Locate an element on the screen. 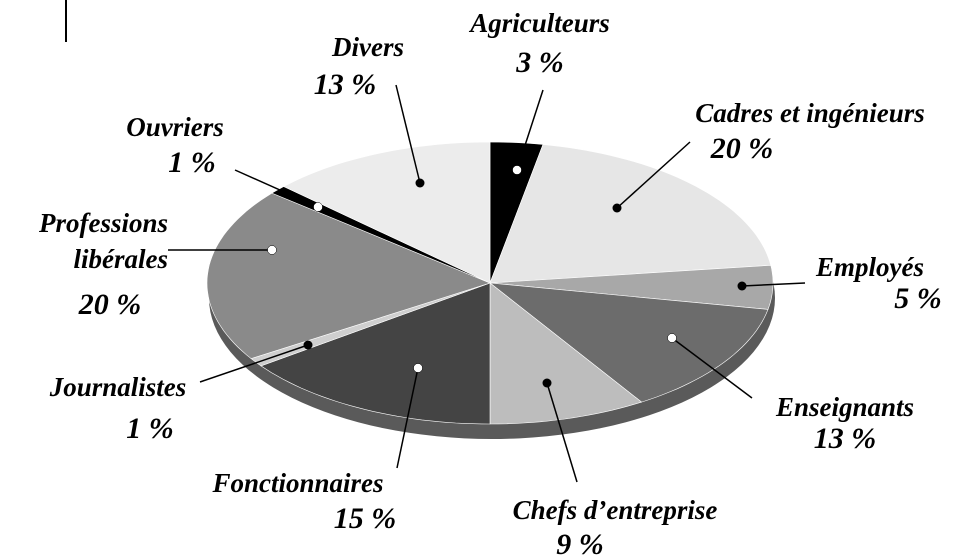 Image resolution: width=956 pixels, height=560 pixels. slice-label: Fonctionnaires is located at coordinates (298, 483).